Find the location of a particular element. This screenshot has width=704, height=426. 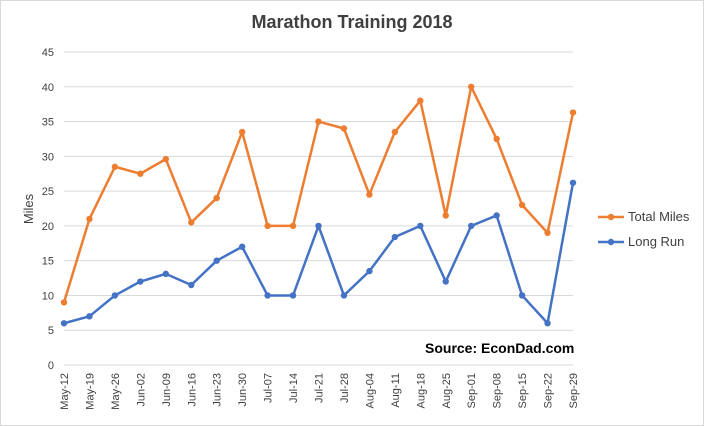

x-tick-label: Aug-11 is located at coordinates (396, 390).